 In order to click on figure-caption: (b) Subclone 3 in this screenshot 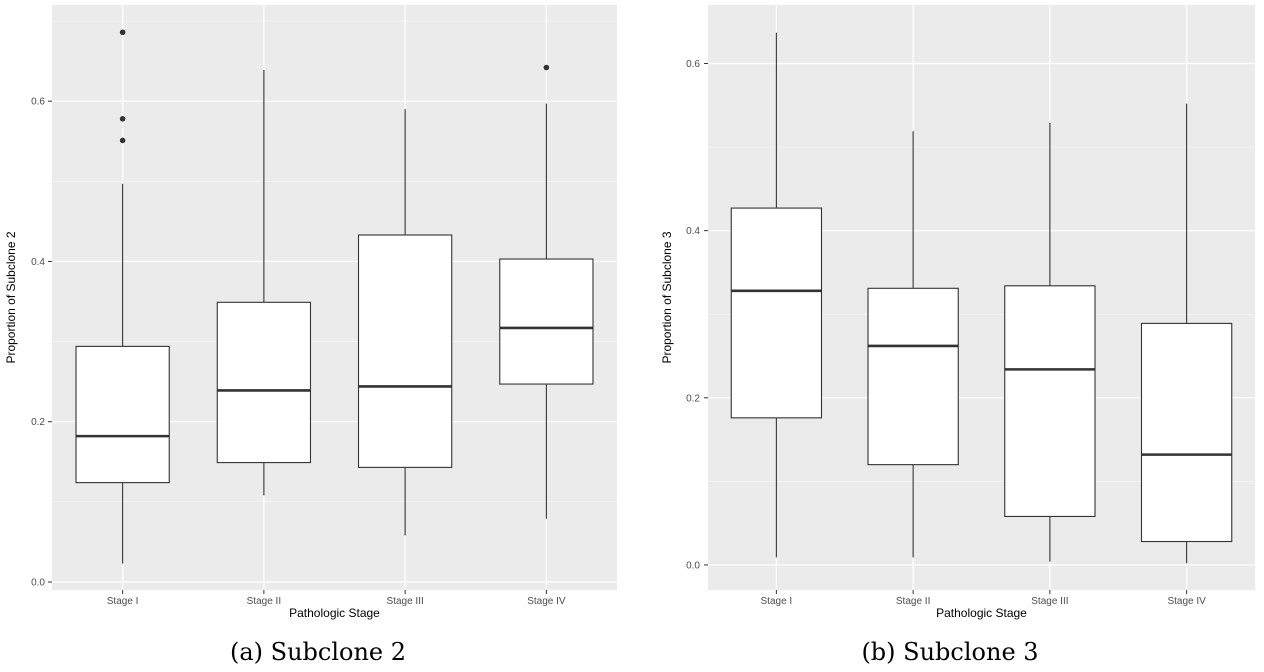, I will do `click(949, 652)`.